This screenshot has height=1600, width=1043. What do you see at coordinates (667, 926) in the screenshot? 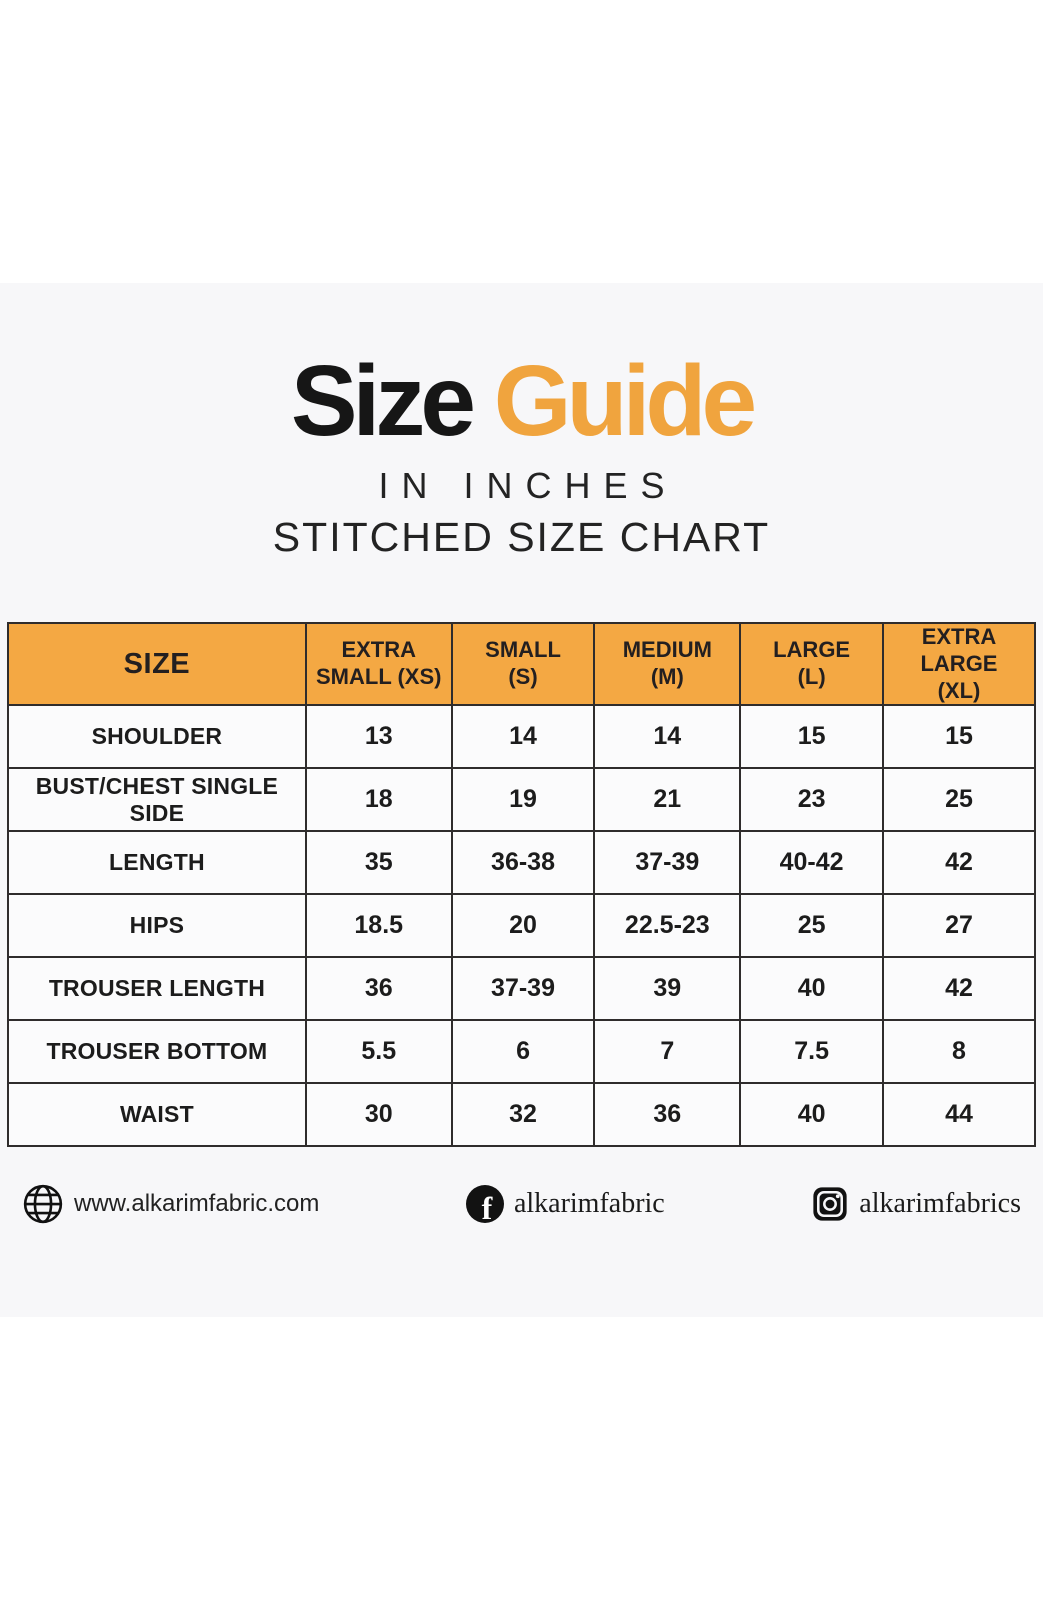
I see `cell-hips-m: 22.5-23` at bounding box center [667, 926].